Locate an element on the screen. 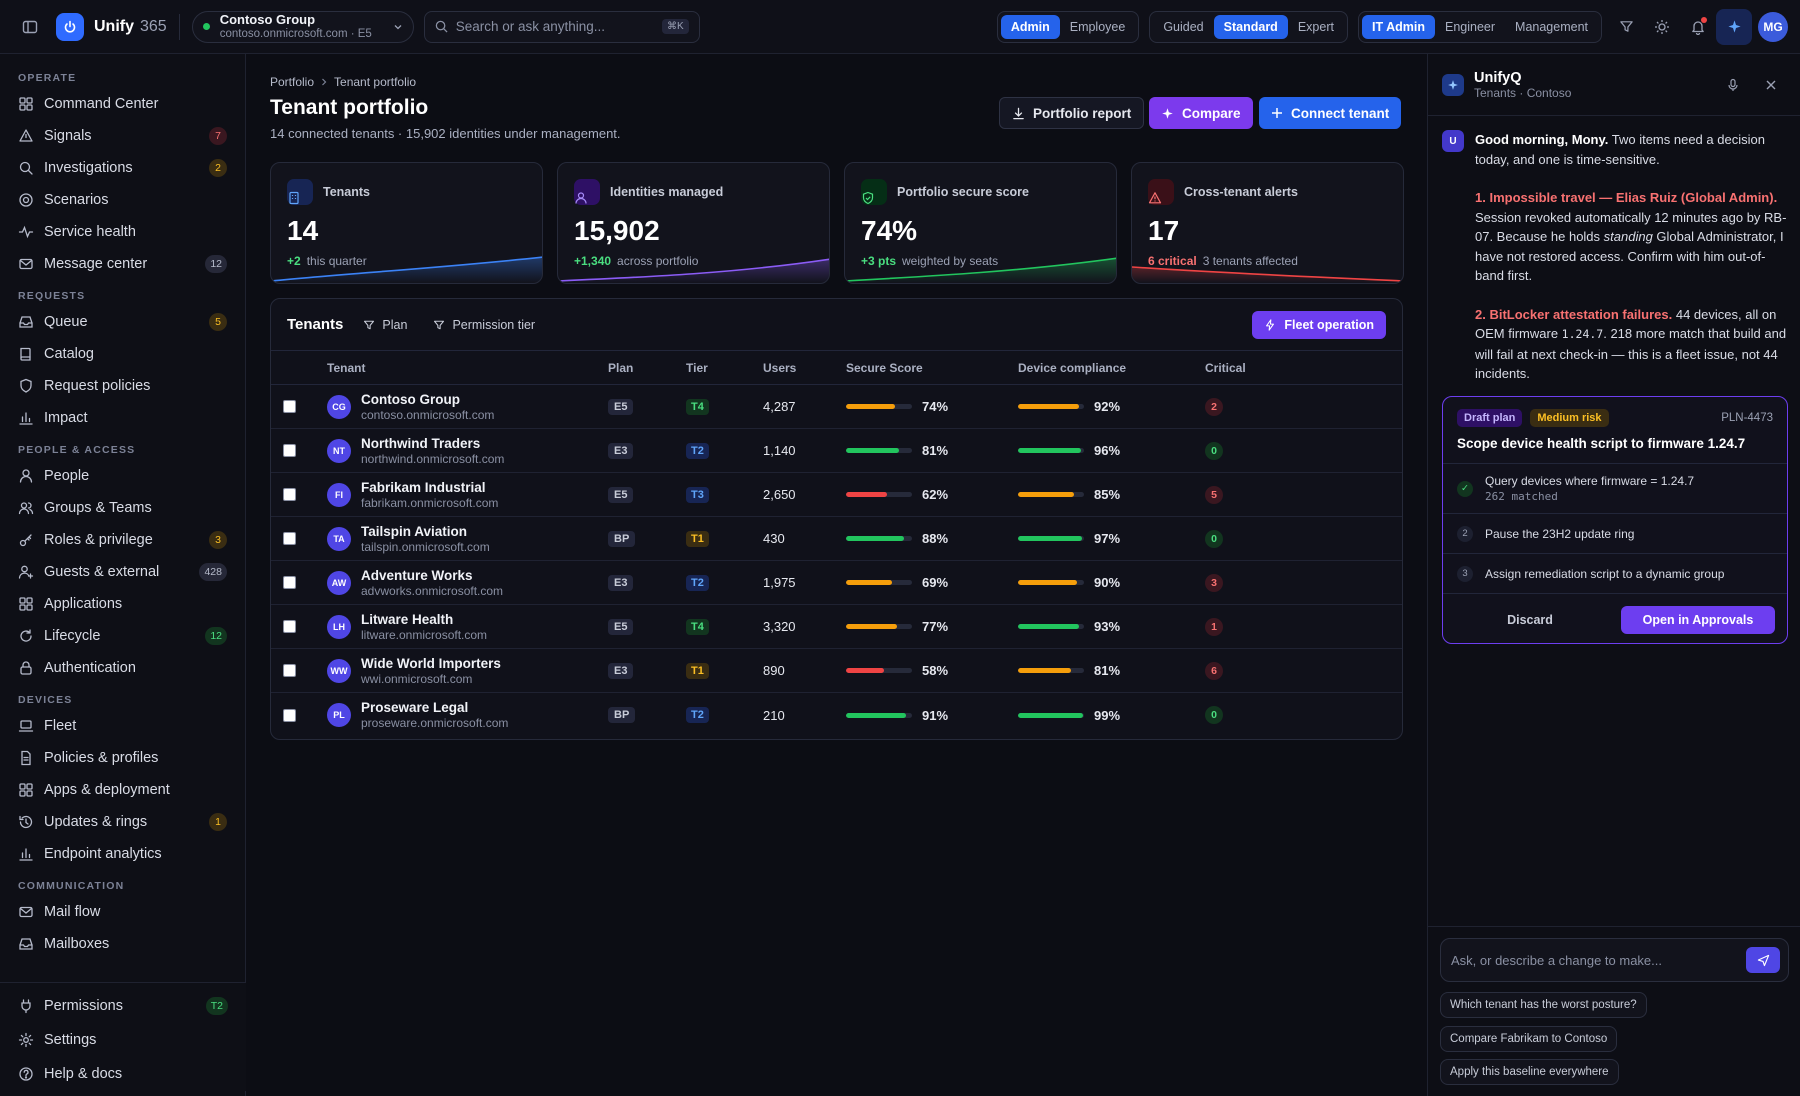  col-plan: Plan is located at coordinates (621, 367).